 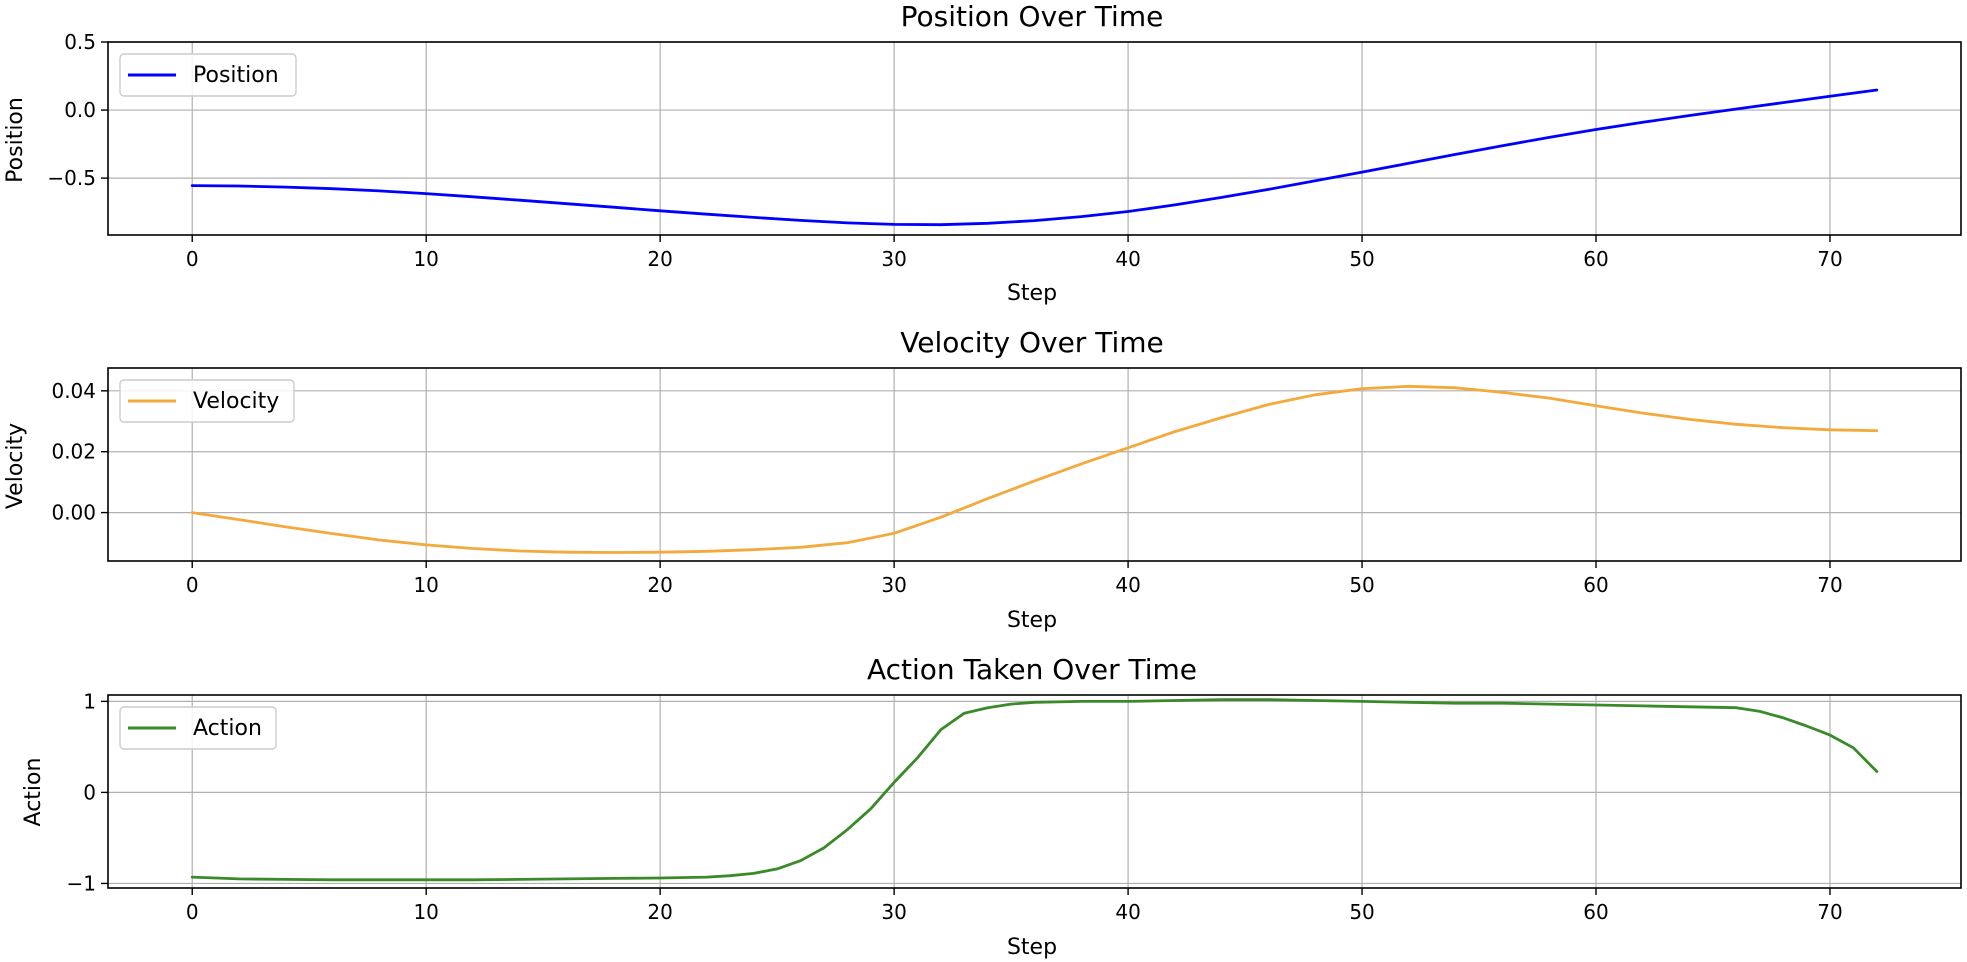 What do you see at coordinates (81, 883) in the screenshot?
I see `y-tick-label: −1` at bounding box center [81, 883].